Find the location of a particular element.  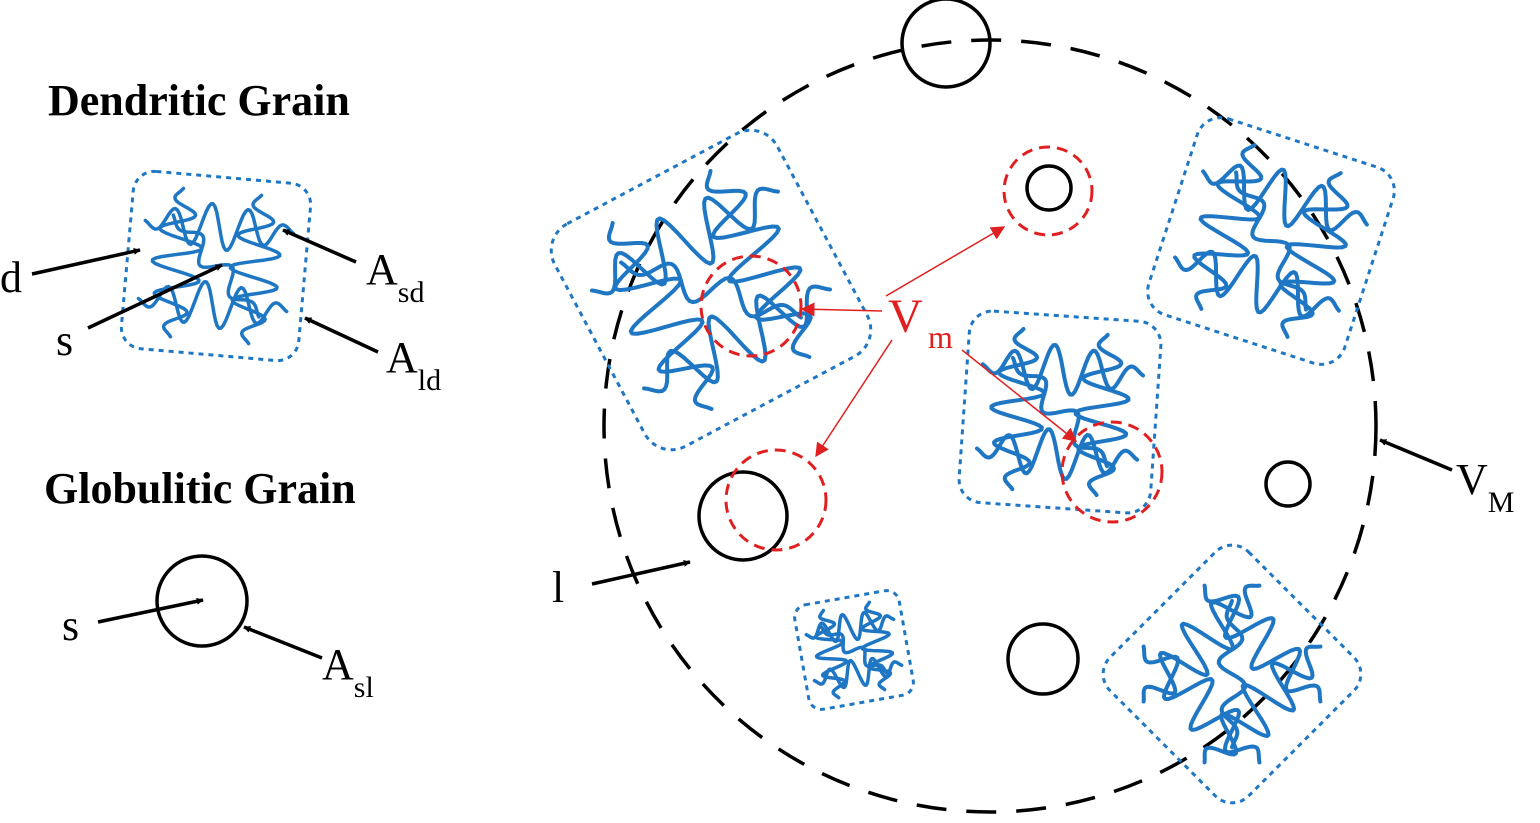

label-s-globulitic: s is located at coordinates (70, 625).